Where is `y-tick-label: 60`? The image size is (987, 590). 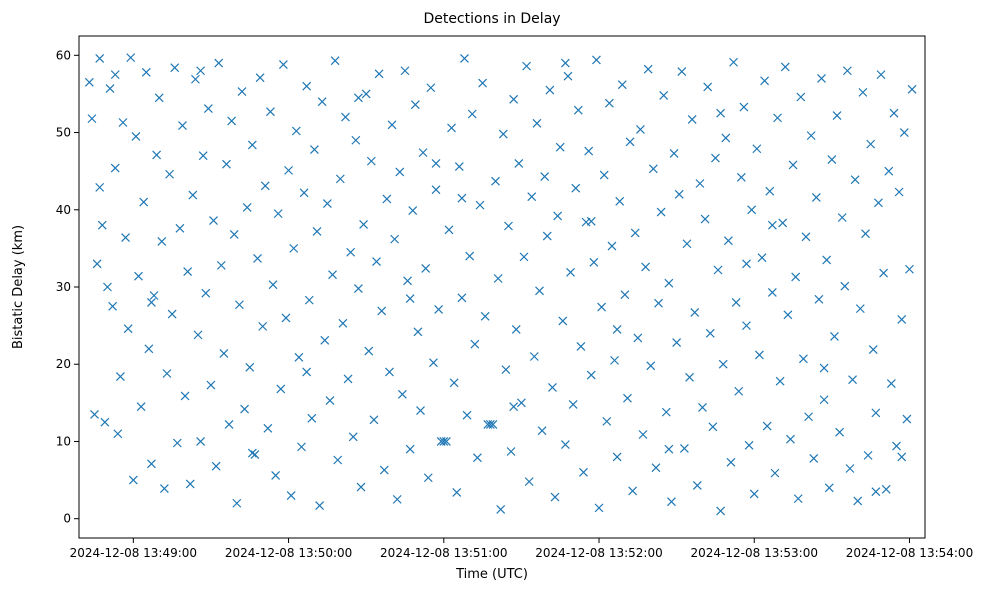
y-tick-label: 60 is located at coordinates (63, 55).